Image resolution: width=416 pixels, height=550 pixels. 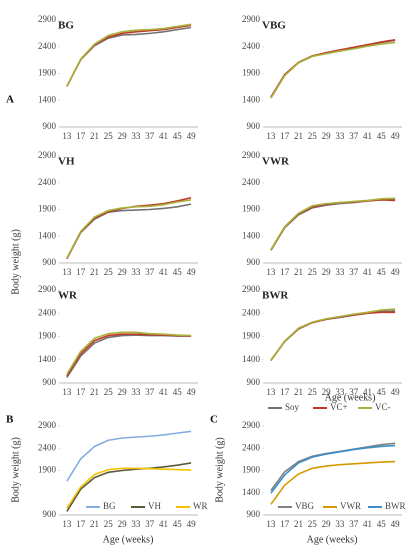 What do you see at coordinates (66, 26) in the screenshot?
I see `chart-title: BG` at bounding box center [66, 26].